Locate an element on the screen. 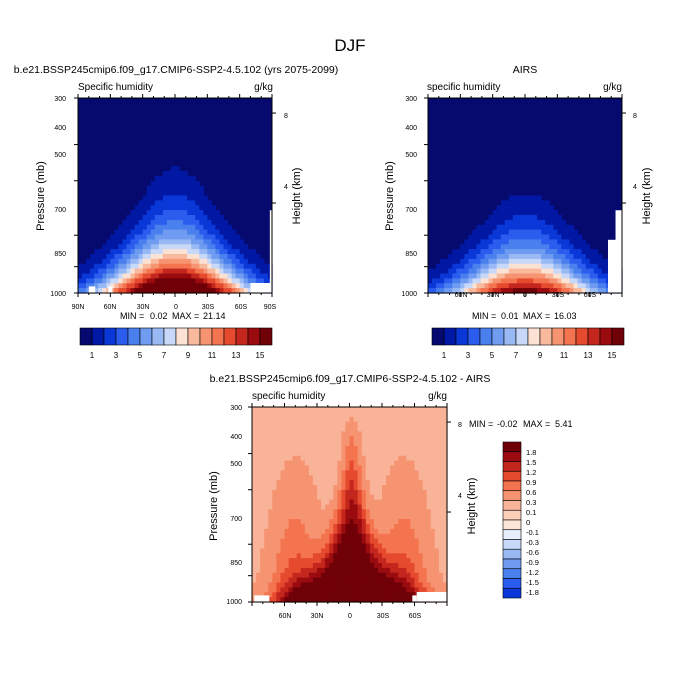 The height and width of the screenshot is (700, 700). obs-units-label: g/kg is located at coordinates (612, 87).